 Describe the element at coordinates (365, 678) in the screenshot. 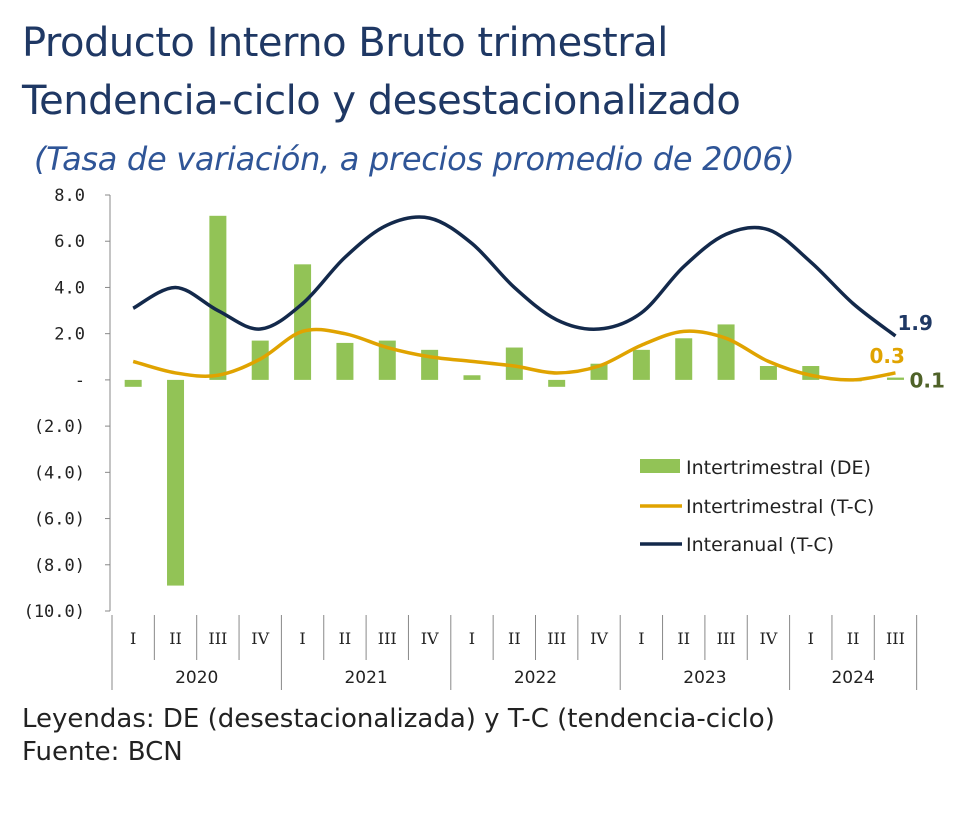

I see `year-label: 2021` at that location.